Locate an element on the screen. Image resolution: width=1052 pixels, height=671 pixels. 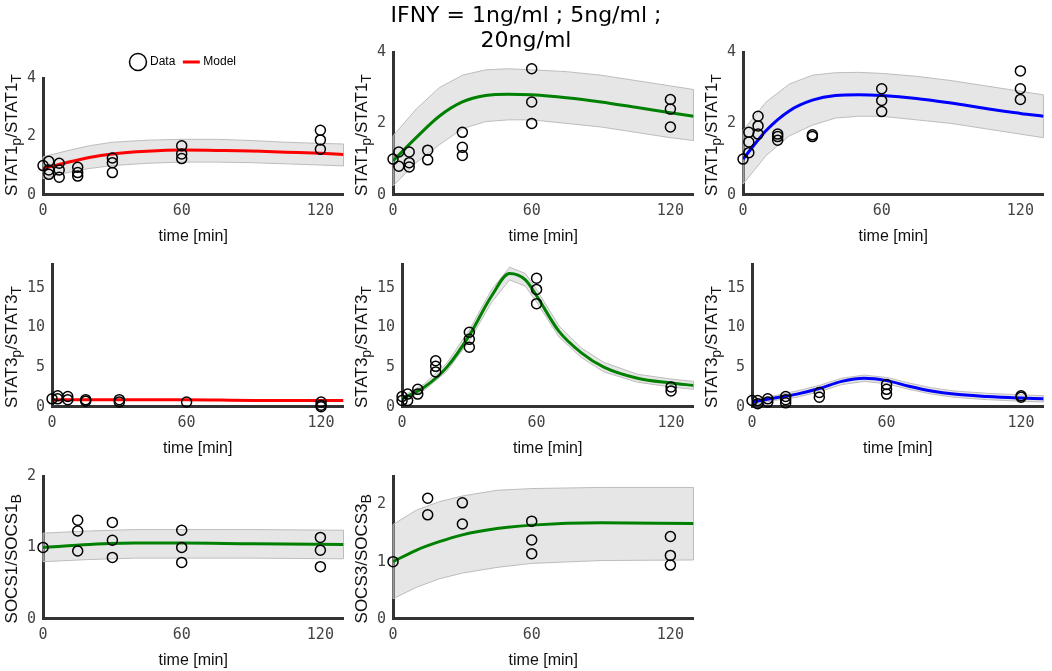
legend-label: Model is located at coordinates (220, 61).